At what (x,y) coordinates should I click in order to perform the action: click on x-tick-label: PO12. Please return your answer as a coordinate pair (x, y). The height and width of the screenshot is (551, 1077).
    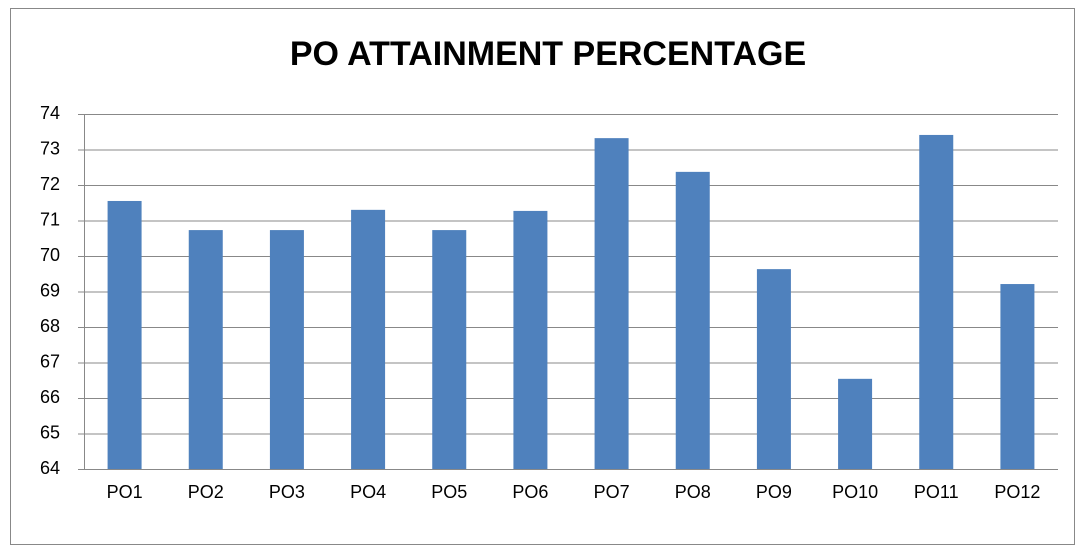
    Looking at the image, I should click on (1017, 492).